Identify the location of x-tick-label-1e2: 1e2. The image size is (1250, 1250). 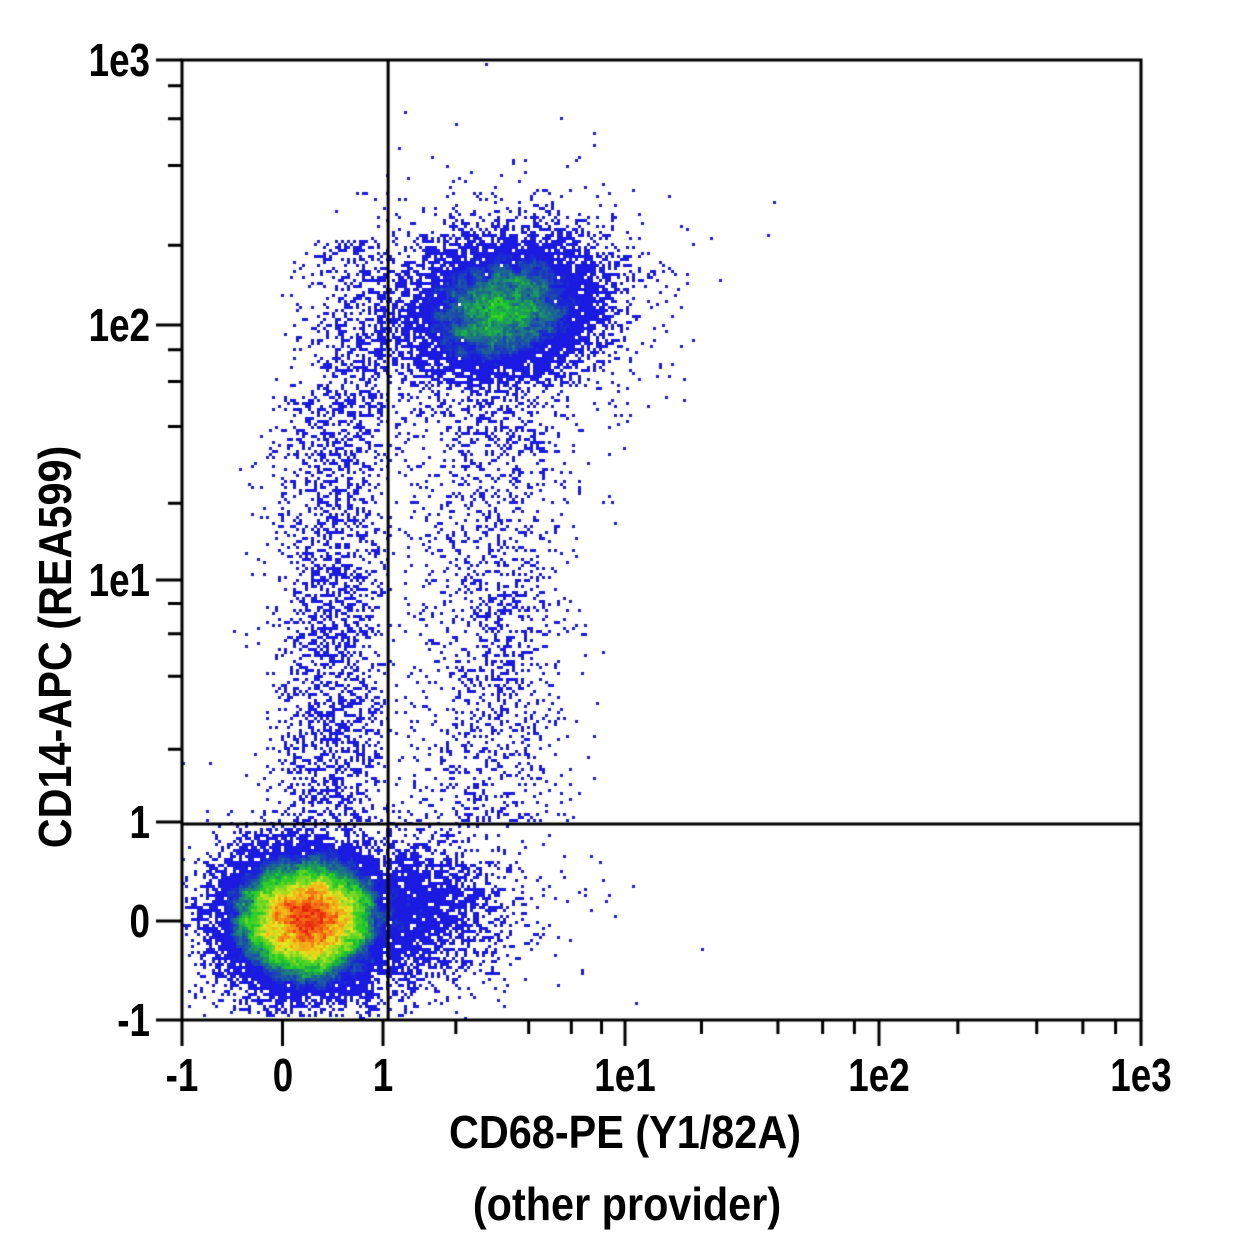
(879, 1075).